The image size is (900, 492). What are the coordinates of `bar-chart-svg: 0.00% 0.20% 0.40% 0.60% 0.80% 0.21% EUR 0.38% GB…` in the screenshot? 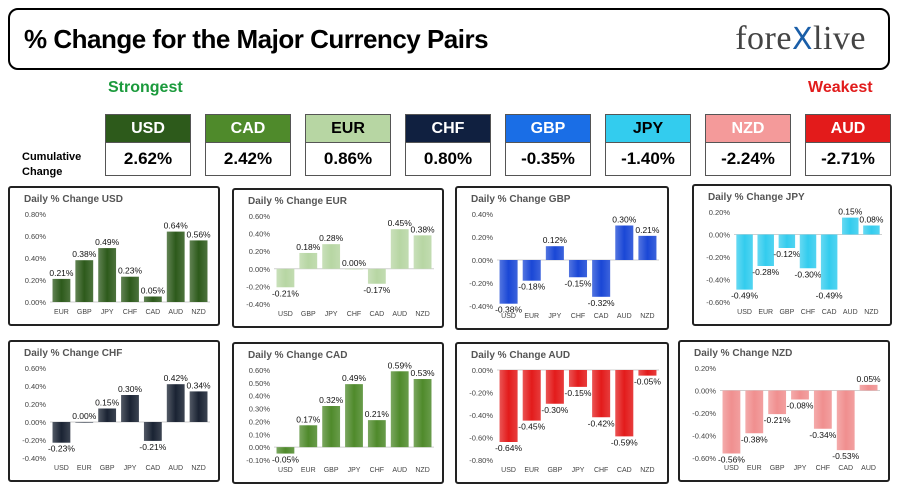 It's located at (118, 263).